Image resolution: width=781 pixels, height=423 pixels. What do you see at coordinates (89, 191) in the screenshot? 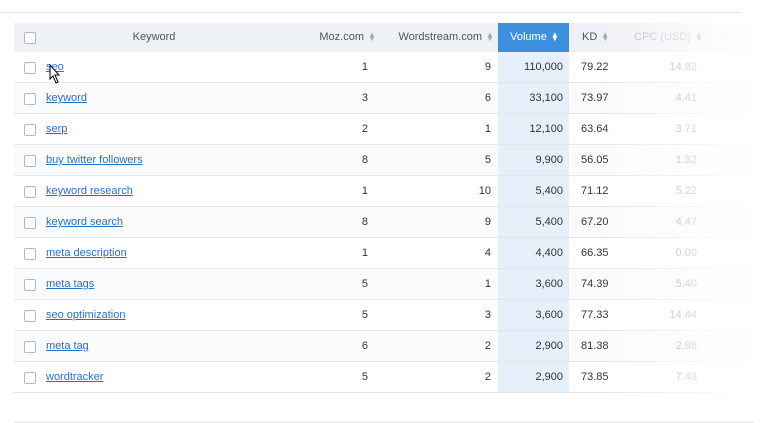
I see `keyword-link: keyword research` at bounding box center [89, 191].